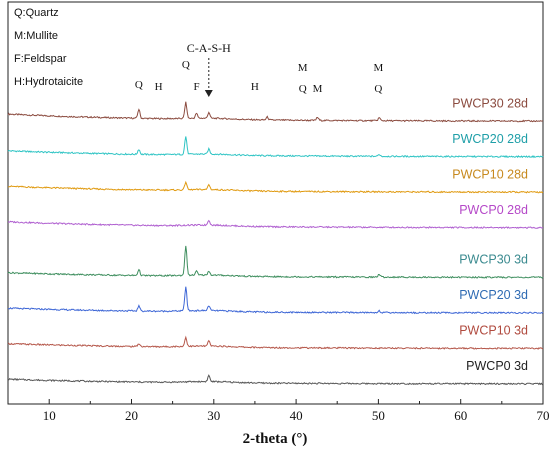 This screenshot has width=550, height=456. I want to click on x-axis-title: 2-theta (°), so click(275, 439).